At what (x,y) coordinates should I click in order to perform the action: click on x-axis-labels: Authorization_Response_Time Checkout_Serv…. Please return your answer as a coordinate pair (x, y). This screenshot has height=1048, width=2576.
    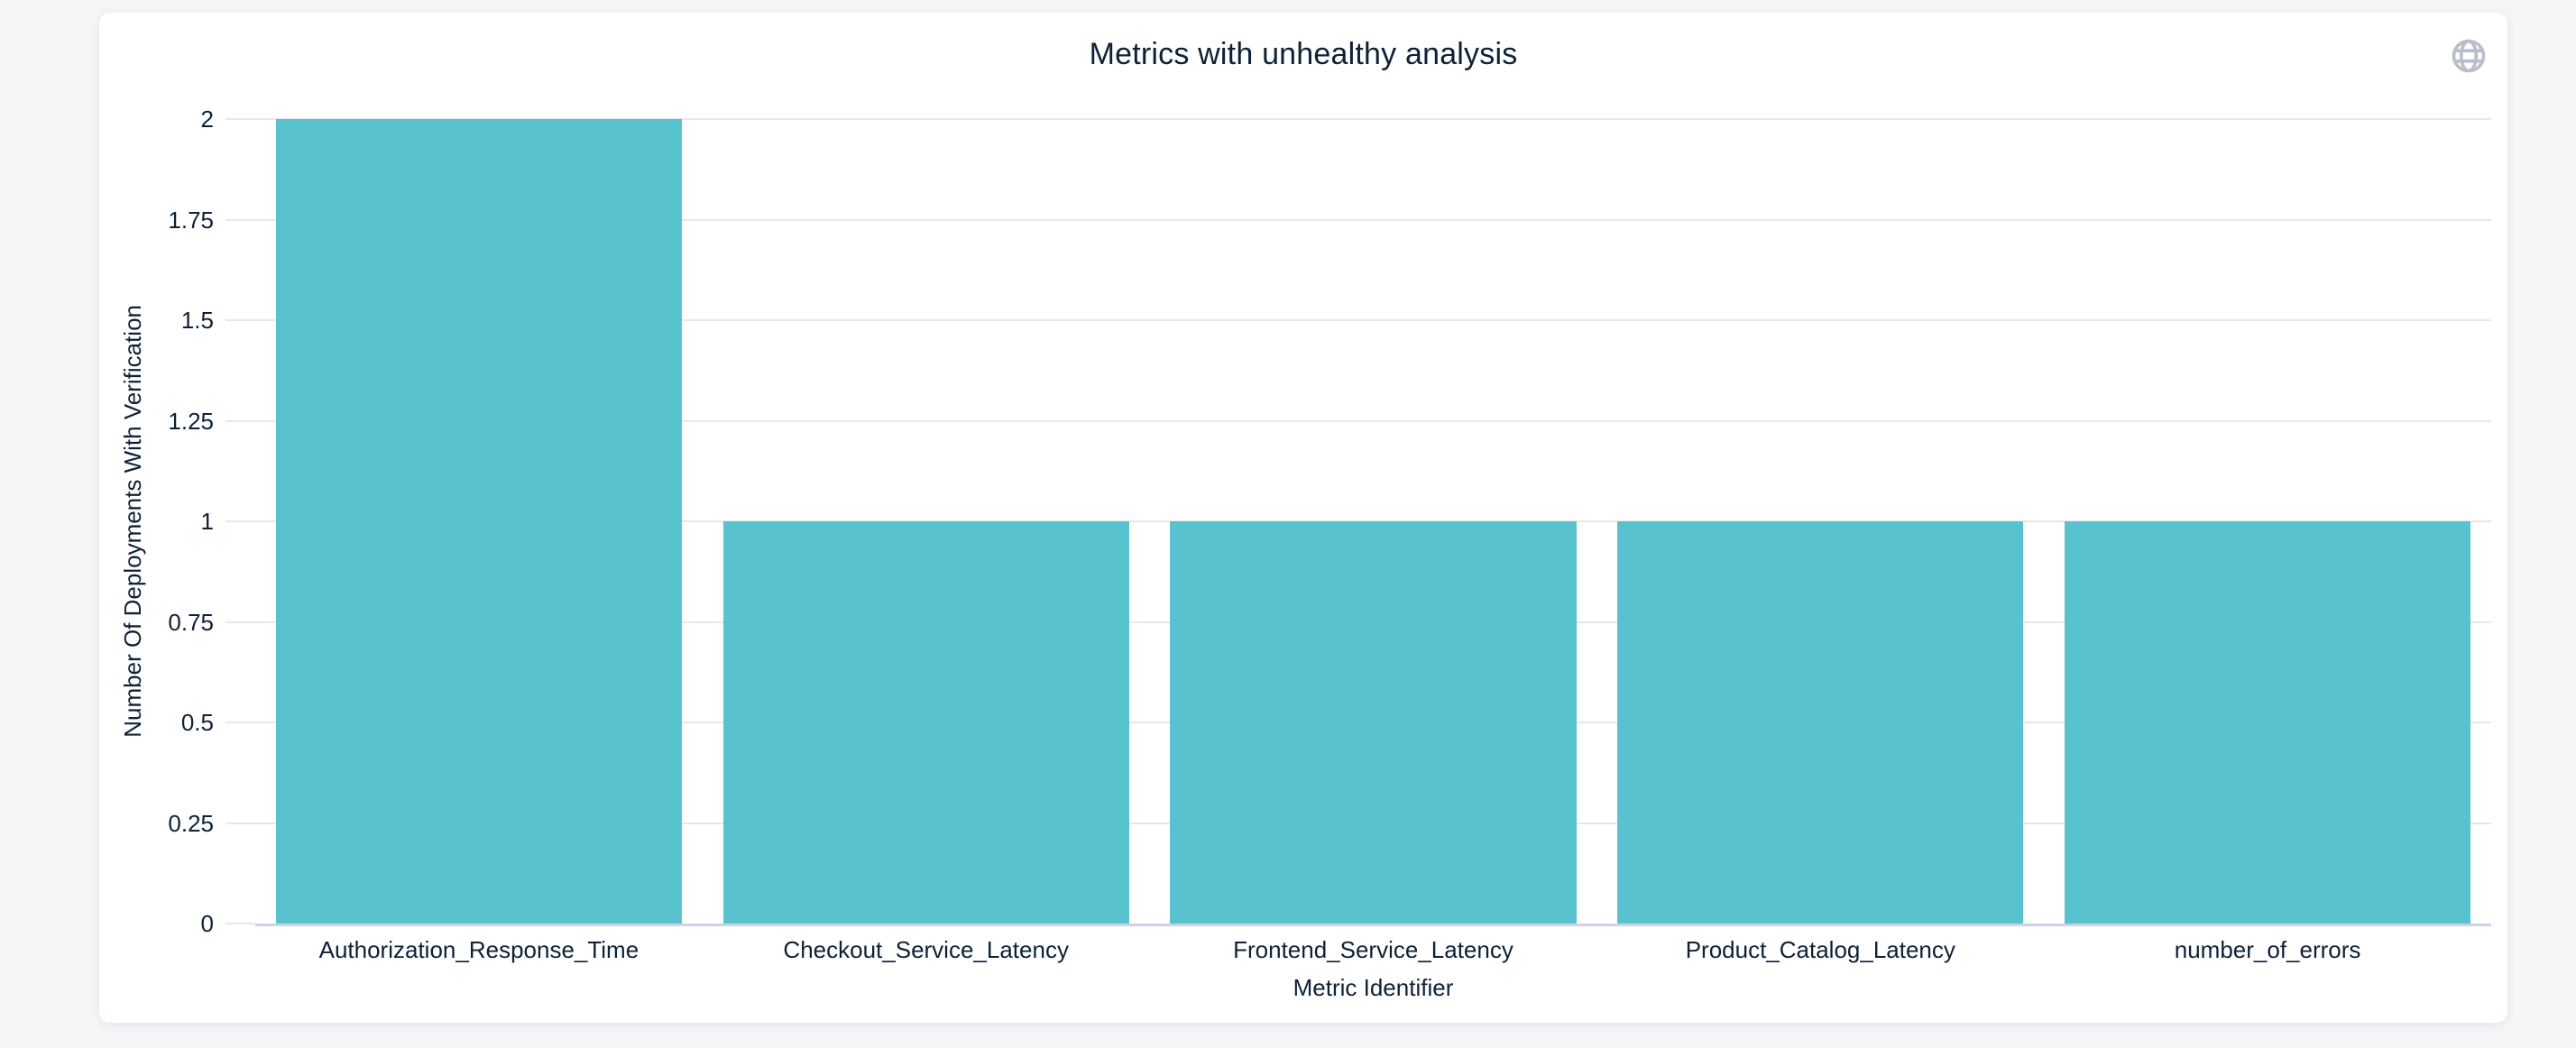
    Looking at the image, I should click on (1373, 950).